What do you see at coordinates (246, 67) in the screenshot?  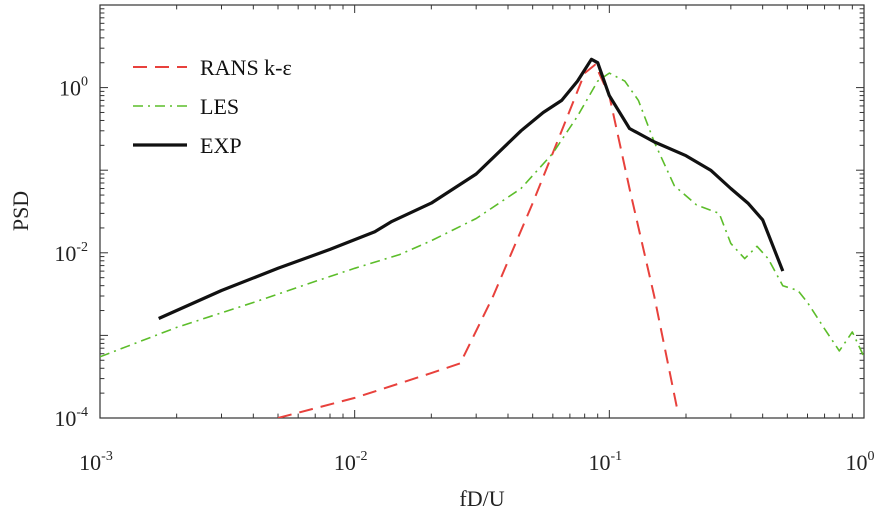 I see `legend-label: RANS k-ε` at bounding box center [246, 67].